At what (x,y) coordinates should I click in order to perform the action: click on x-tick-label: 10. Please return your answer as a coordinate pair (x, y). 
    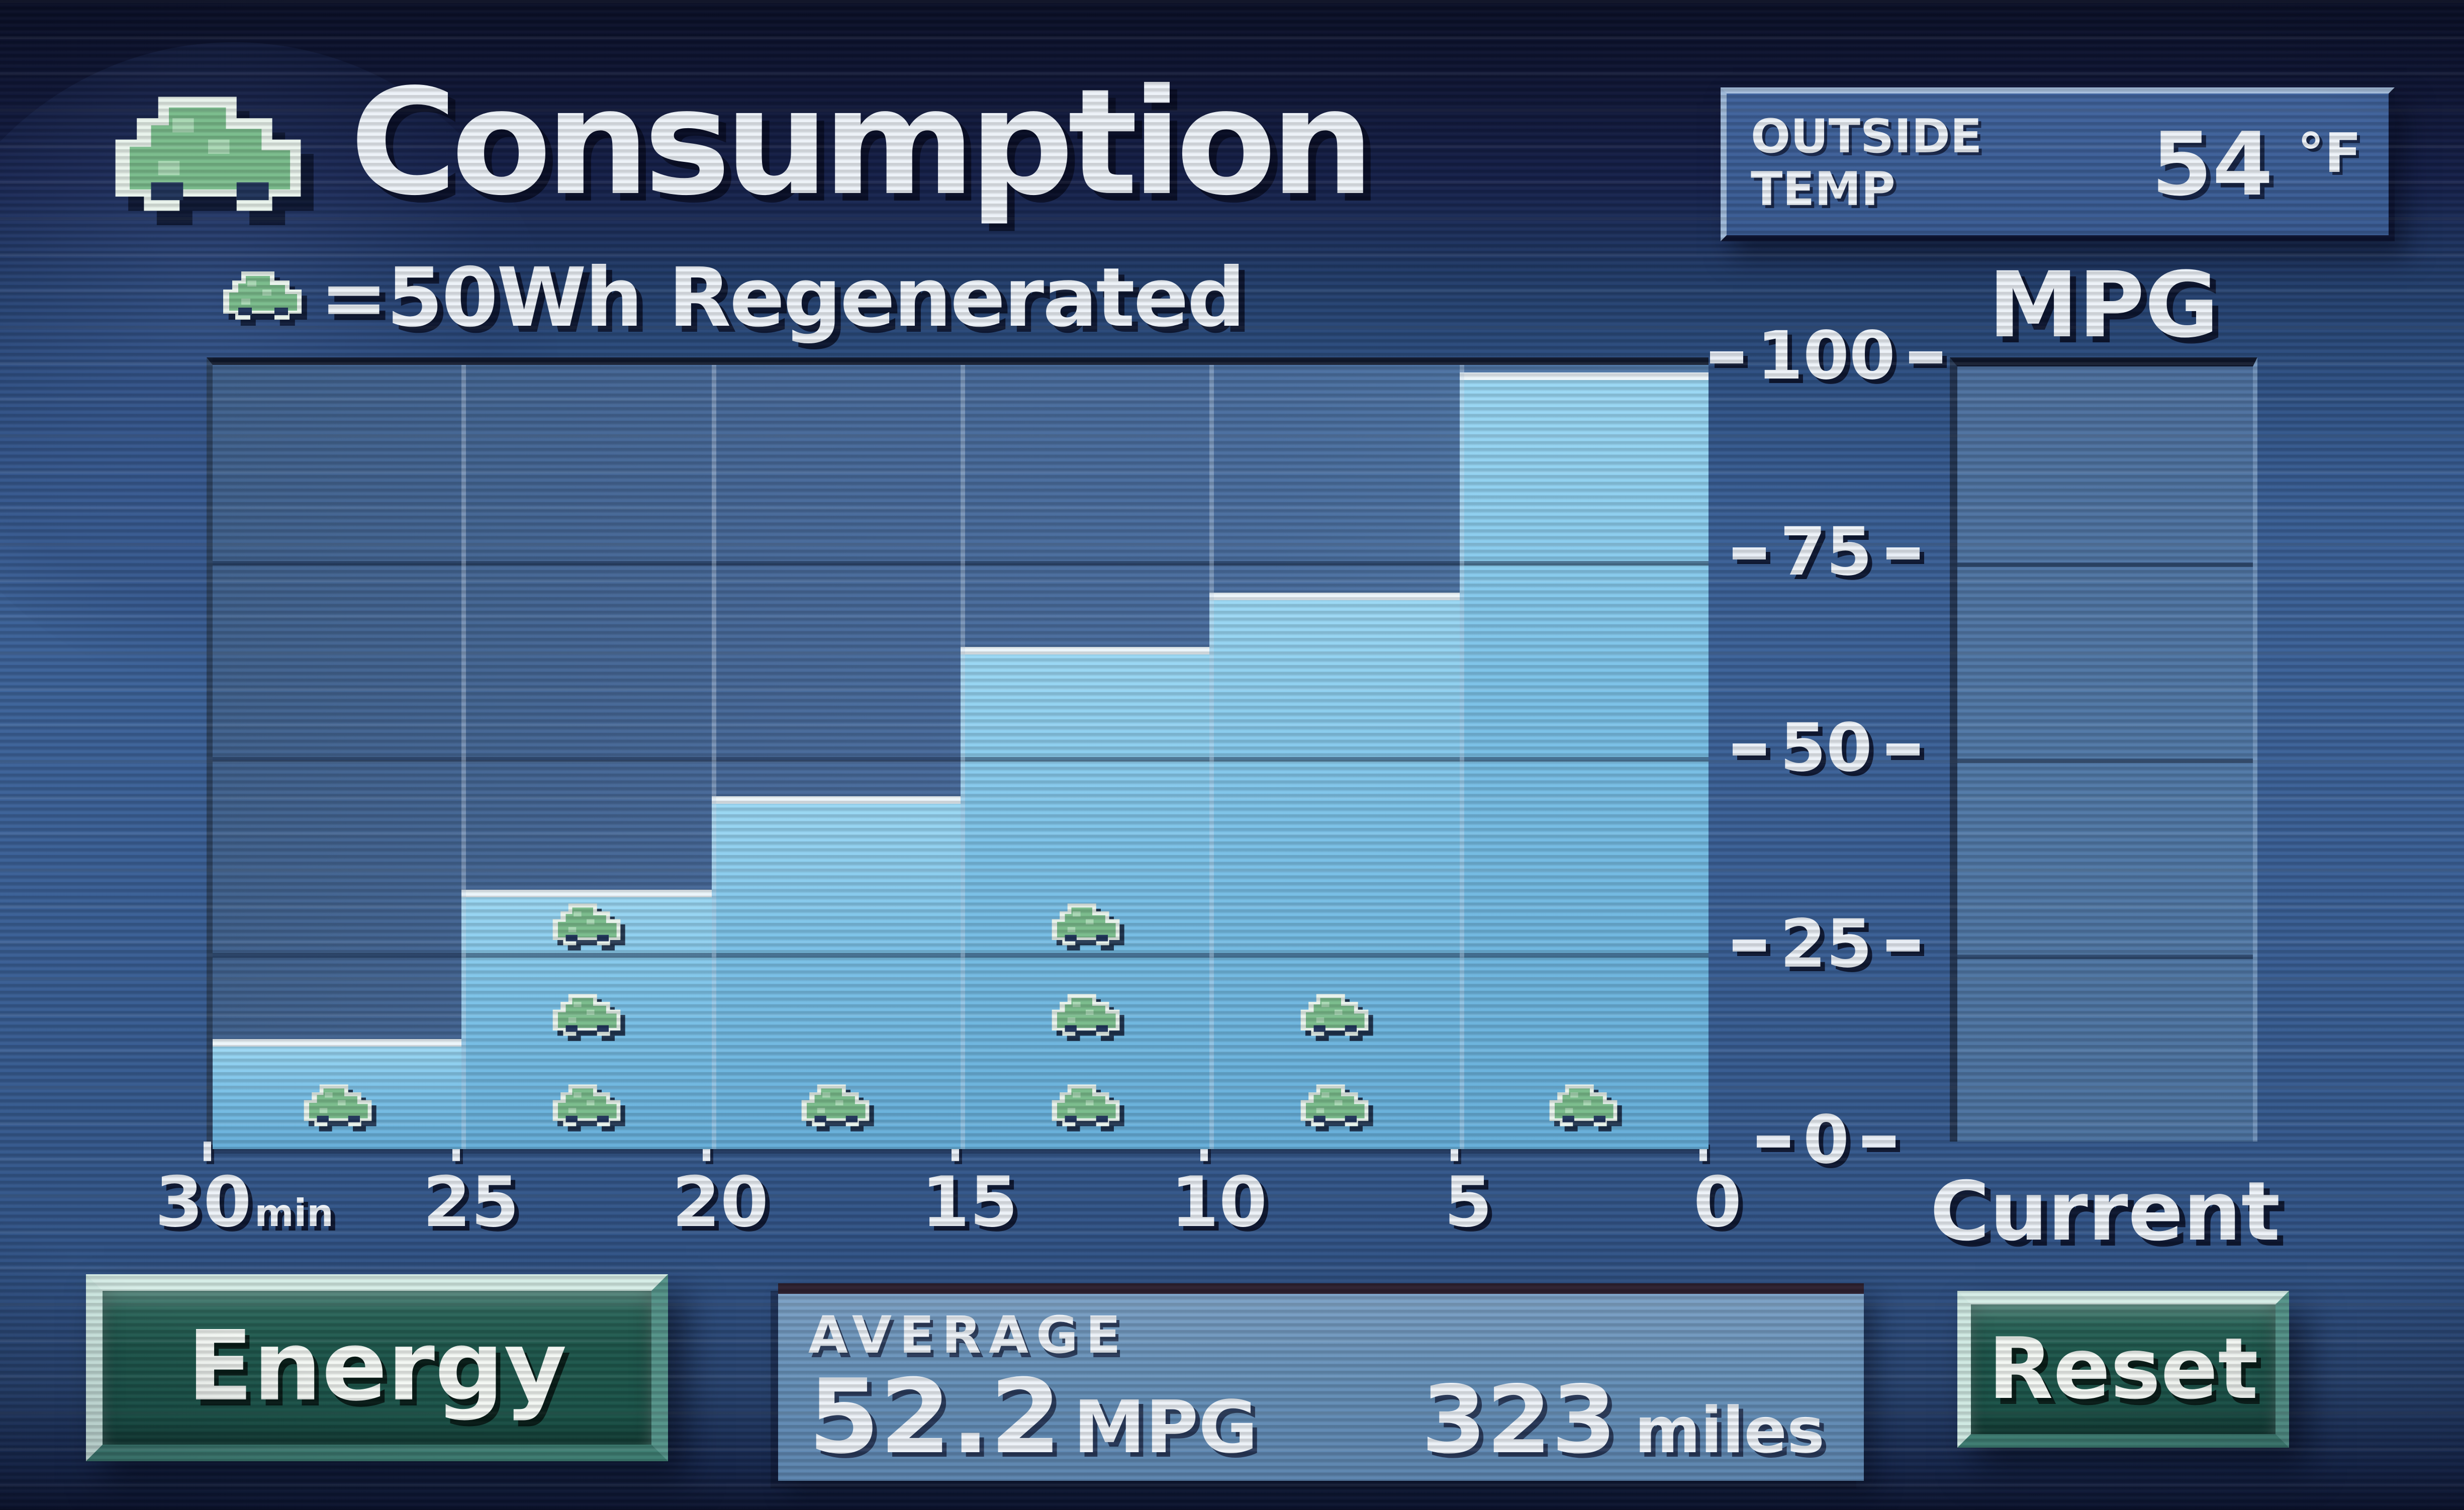
    Looking at the image, I should click on (1218, 1202).